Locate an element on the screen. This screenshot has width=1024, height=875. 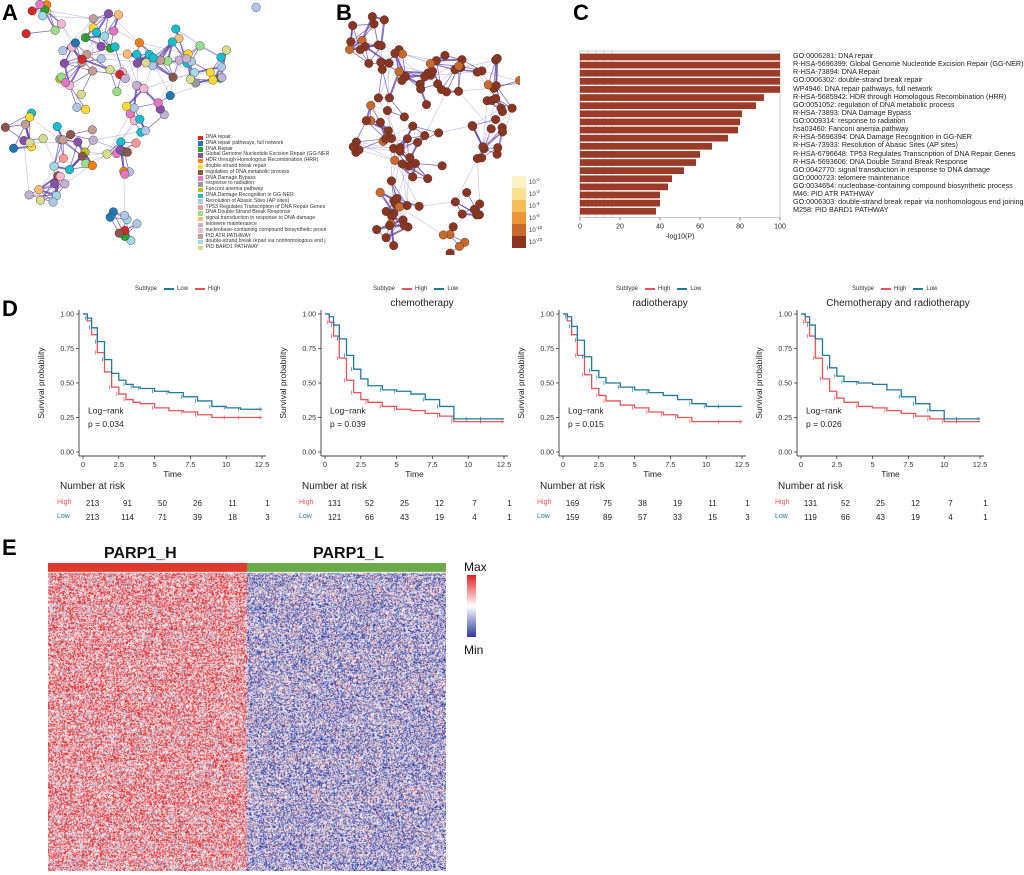
legend-entry: double-strand break repair is located at coordinates (263, 166).